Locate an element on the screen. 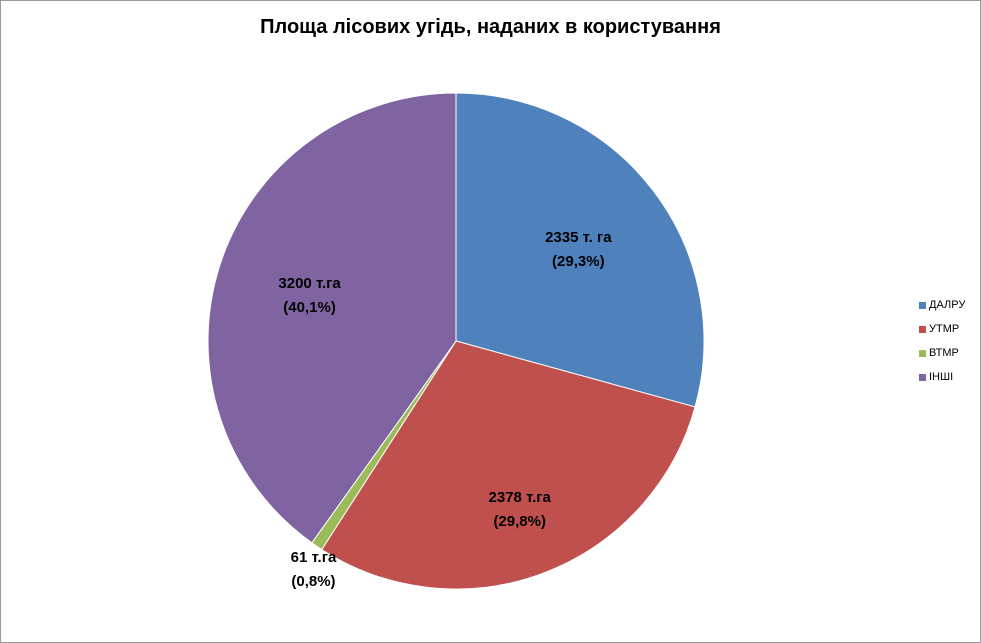 This screenshot has width=981, height=643. slice-percent-label: (40,1%) is located at coordinates (309, 307).